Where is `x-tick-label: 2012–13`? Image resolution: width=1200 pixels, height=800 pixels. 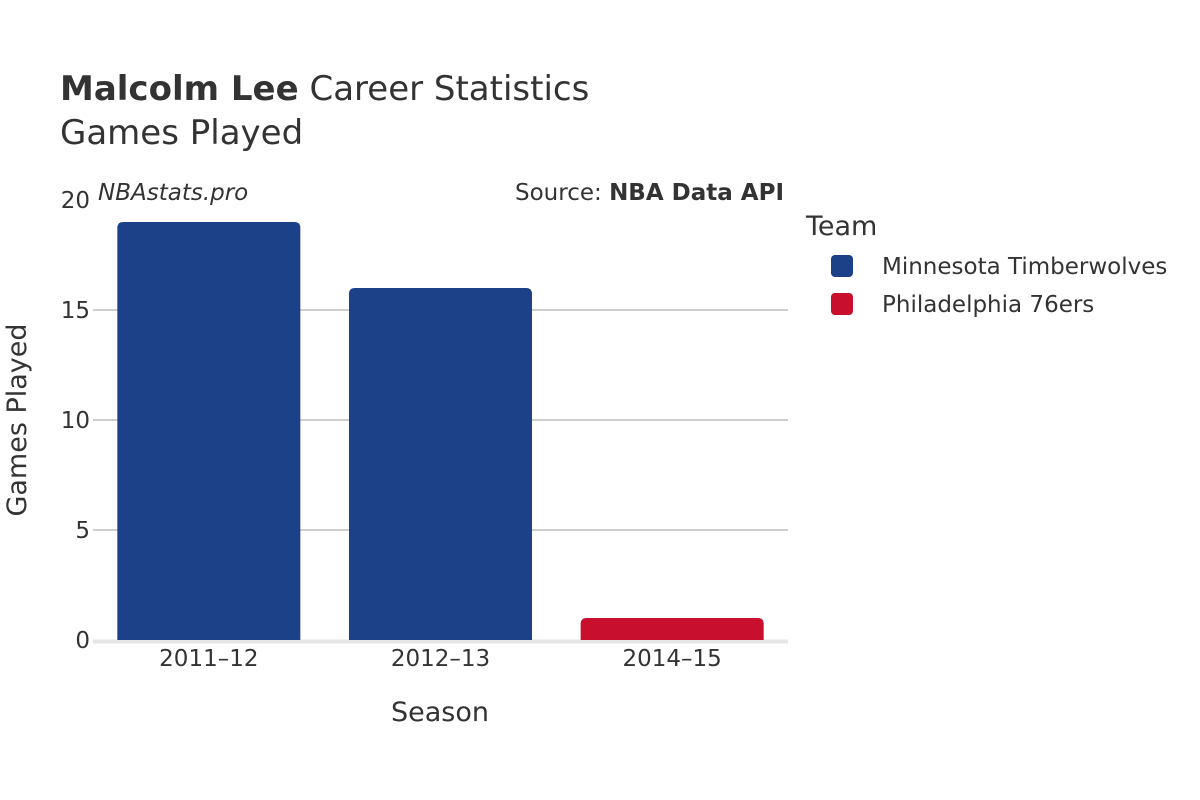
x-tick-label: 2012–13 is located at coordinates (440, 659).